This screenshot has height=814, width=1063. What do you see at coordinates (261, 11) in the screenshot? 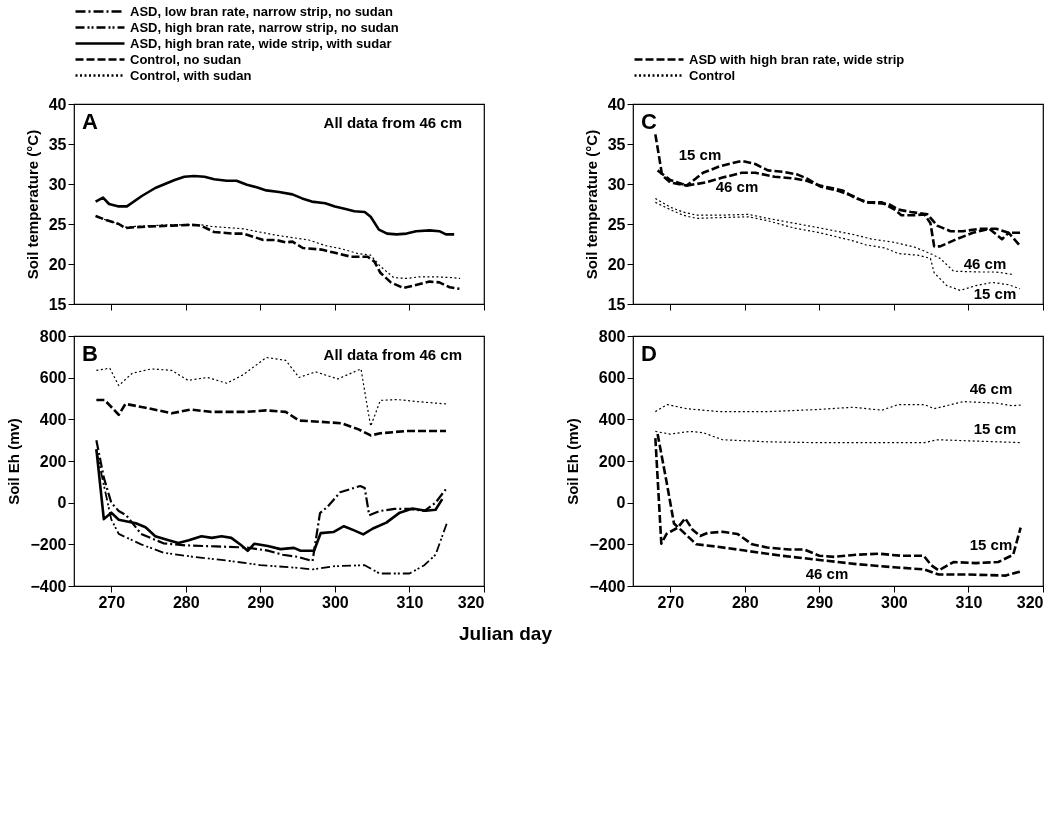
I see `legend-label: ASD, low bran rate, narrow strip, no sudan` at bounding box center [261, 11].